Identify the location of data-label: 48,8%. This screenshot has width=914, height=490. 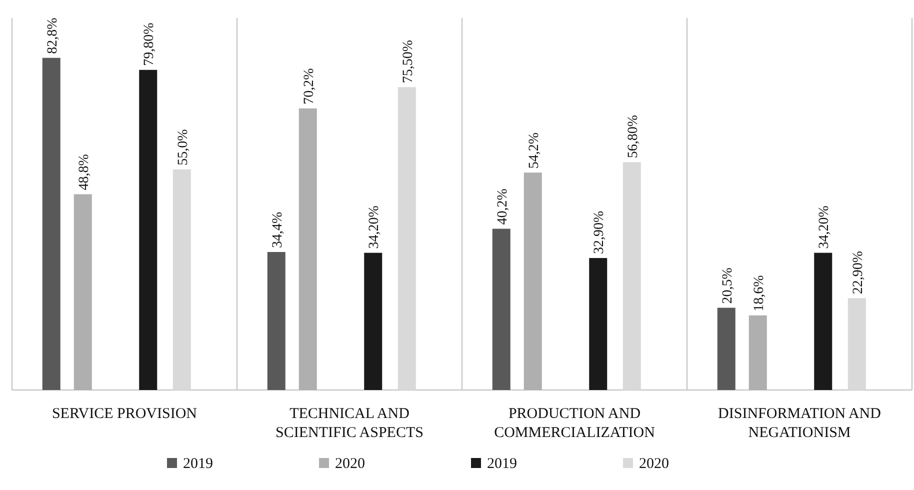
(84, 172).